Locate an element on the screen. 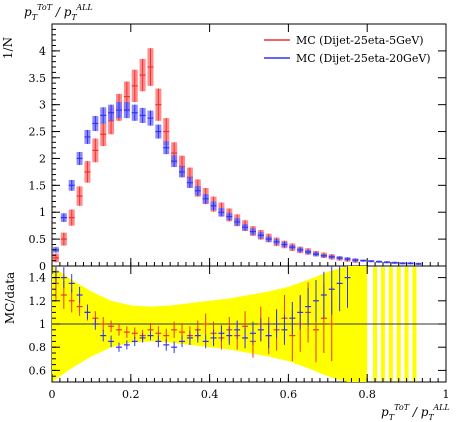  xtick-label: 0 is located at coordinates (52, 394).